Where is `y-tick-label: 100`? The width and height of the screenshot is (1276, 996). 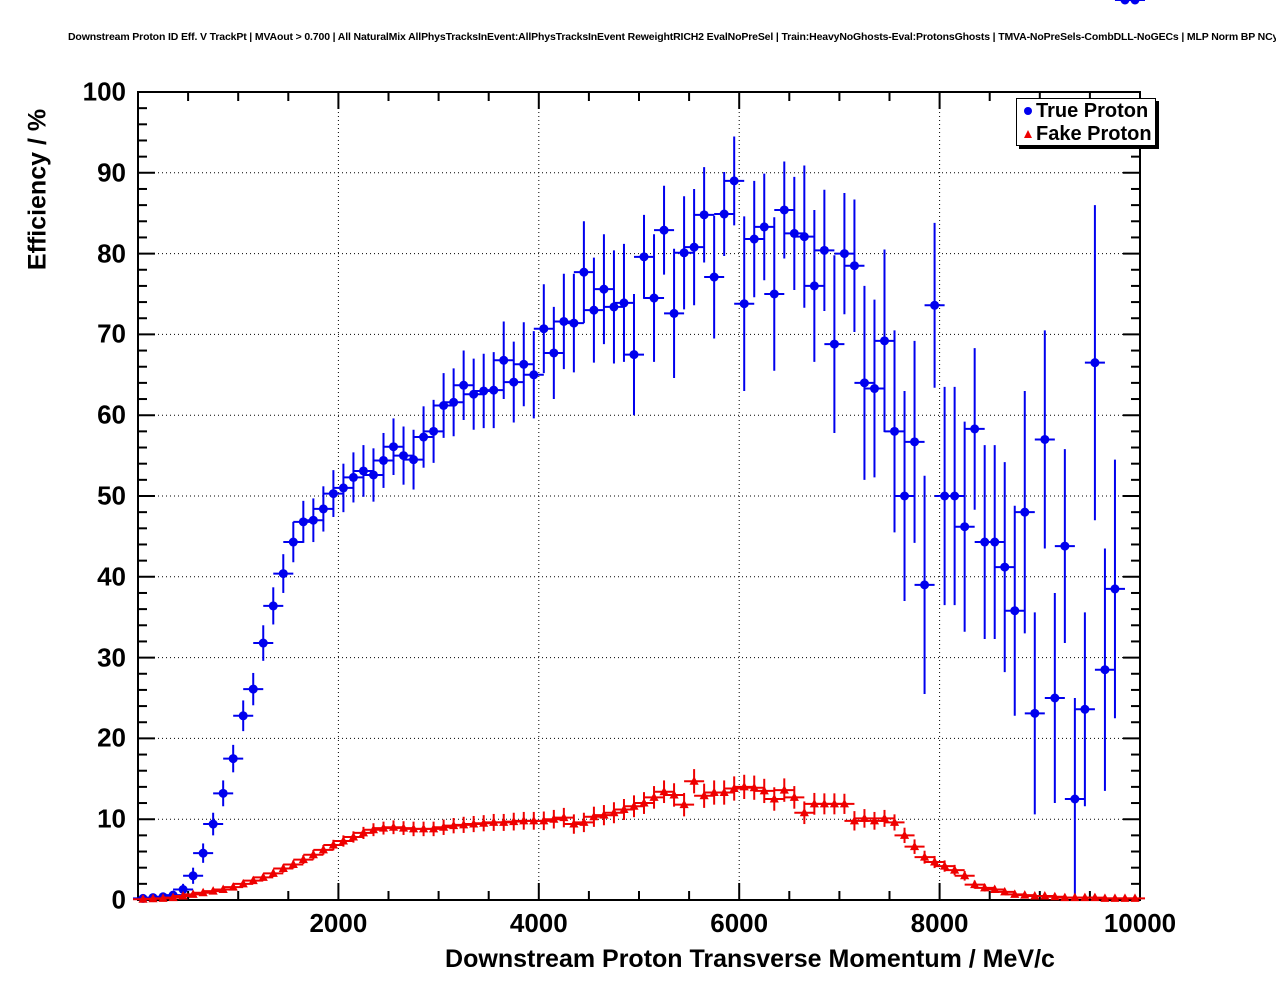
y-tick-label: 100 is located at coordinates (104, 91).